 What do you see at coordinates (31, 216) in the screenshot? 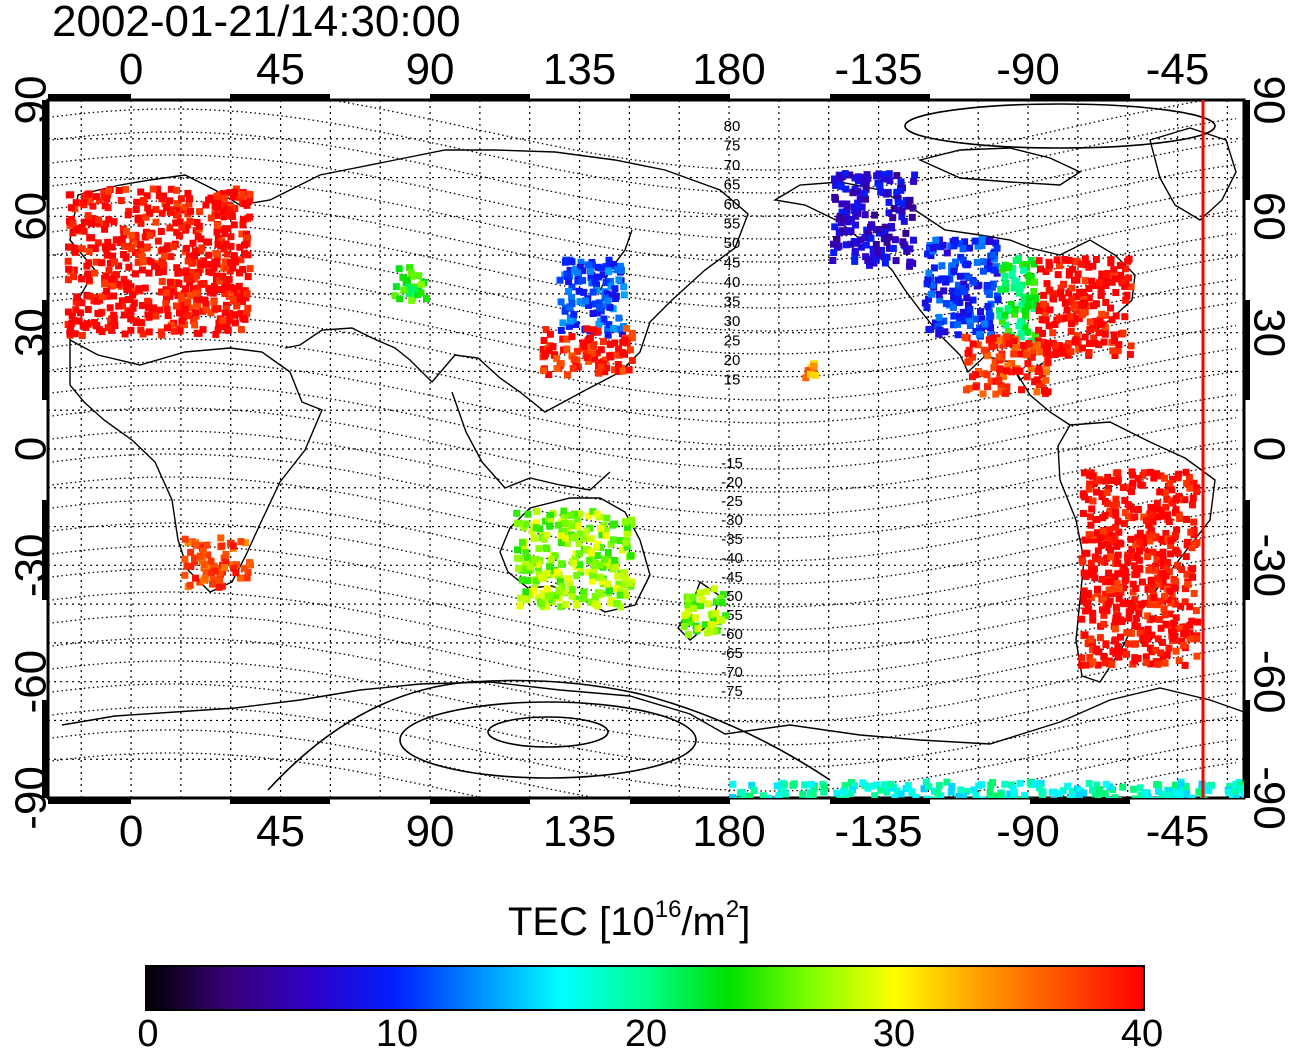
I see `left-lat-label: 60` at bounding box center [31, 216].